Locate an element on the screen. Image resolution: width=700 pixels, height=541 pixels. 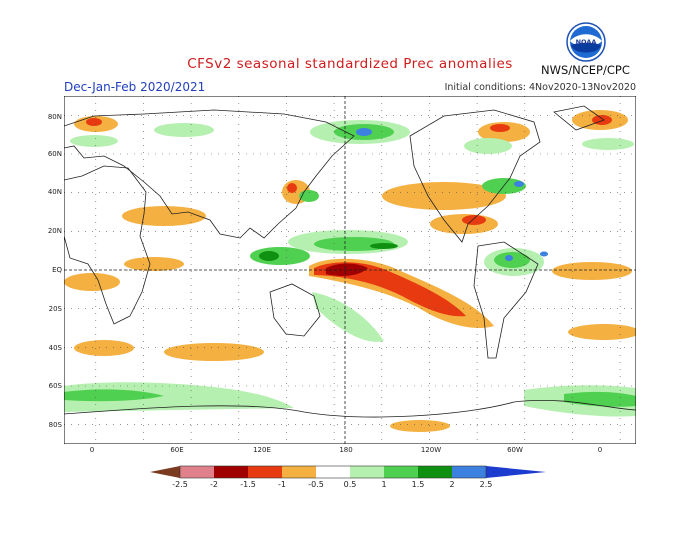
lon-label-60w: 60W is located at coordinates (515, 450).